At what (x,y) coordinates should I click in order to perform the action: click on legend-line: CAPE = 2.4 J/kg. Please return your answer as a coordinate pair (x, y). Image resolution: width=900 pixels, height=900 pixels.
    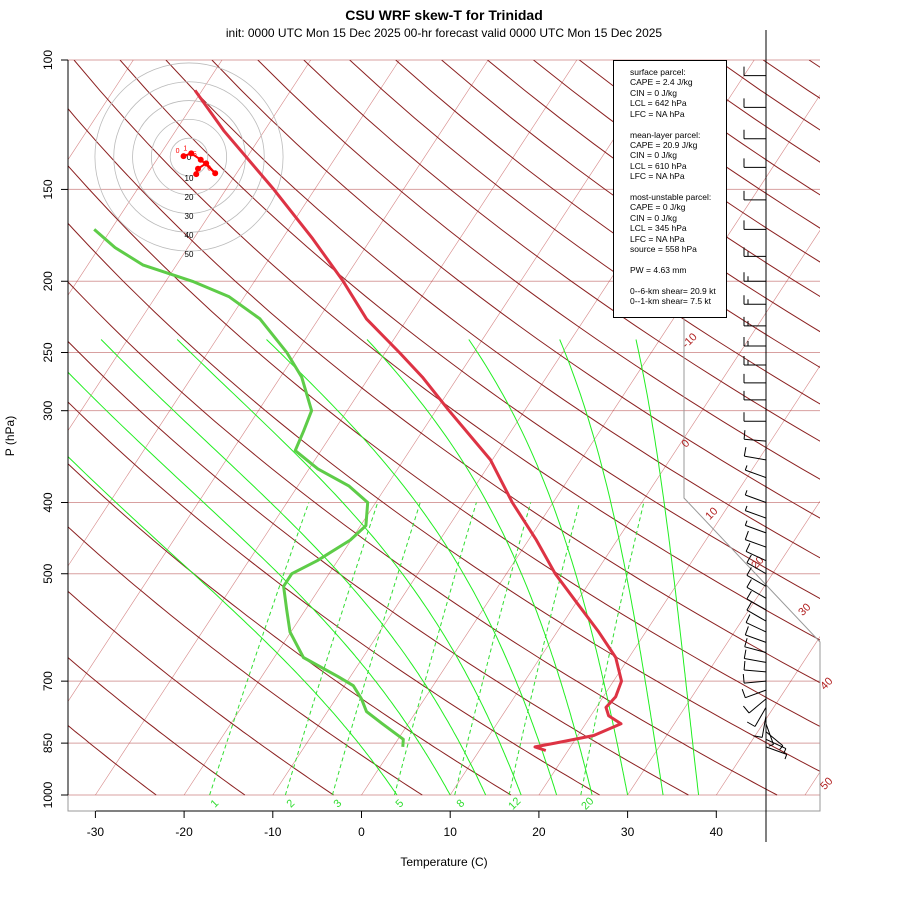
    Looking at the image, I should click on (661, 82).